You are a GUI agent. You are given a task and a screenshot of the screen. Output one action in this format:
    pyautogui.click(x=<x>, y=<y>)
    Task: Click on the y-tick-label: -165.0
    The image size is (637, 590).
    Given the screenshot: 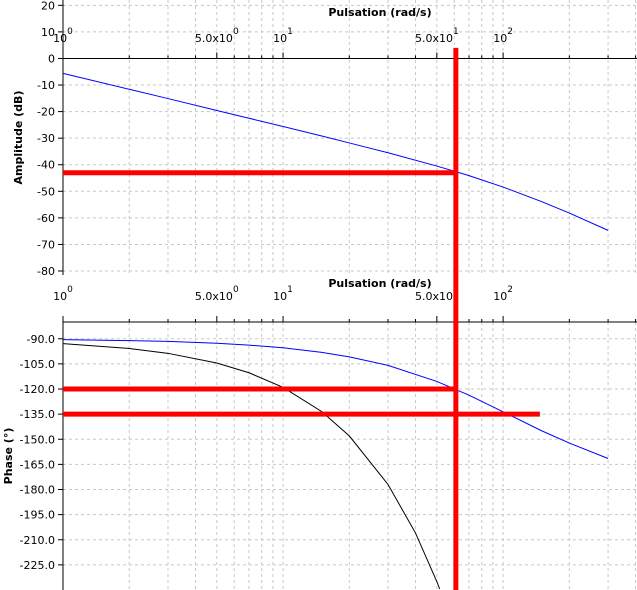 What is the action you would take?
    pyautogui.click(x=37, y=464)
    